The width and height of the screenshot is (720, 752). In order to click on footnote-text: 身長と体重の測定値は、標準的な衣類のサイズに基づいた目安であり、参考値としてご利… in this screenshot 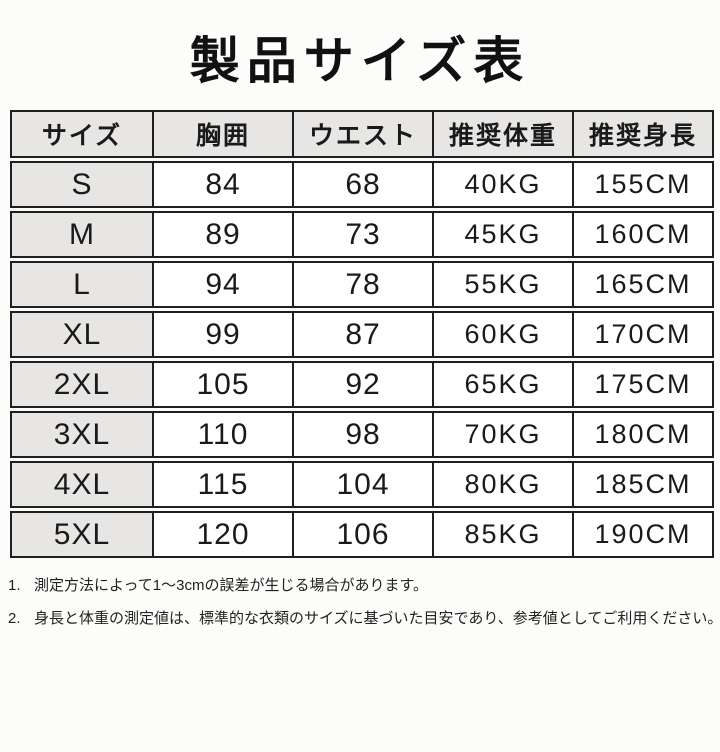, I will do `click(377, 618)`.